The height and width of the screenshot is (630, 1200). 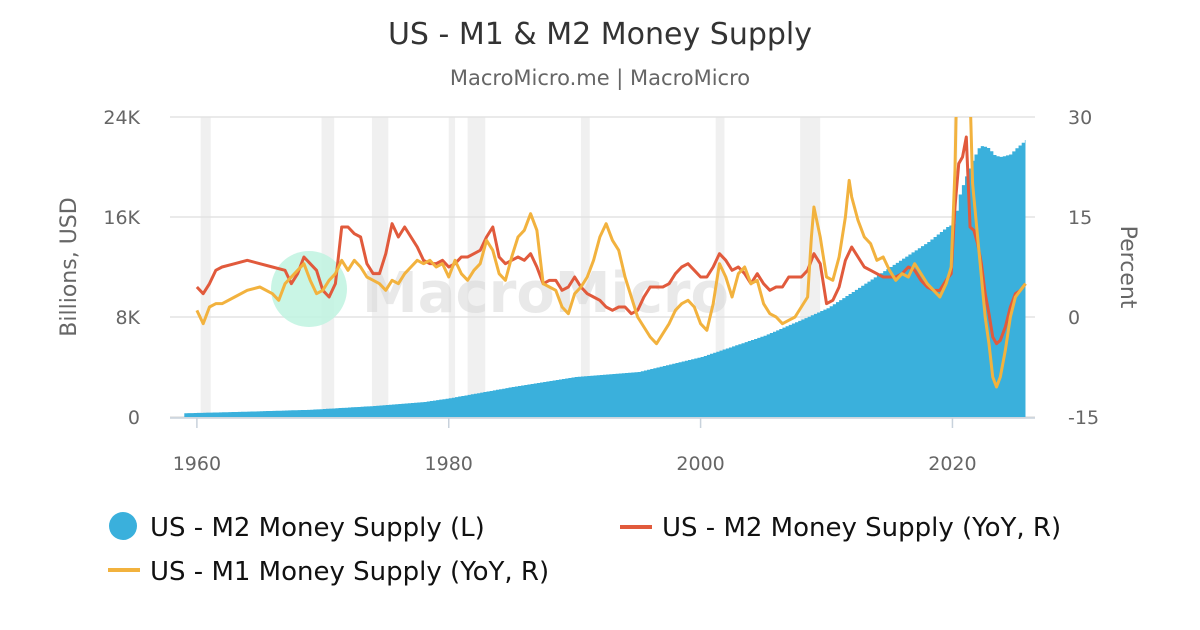 I want to click on left-tick-label: 24K, so click(x=121, y=118).